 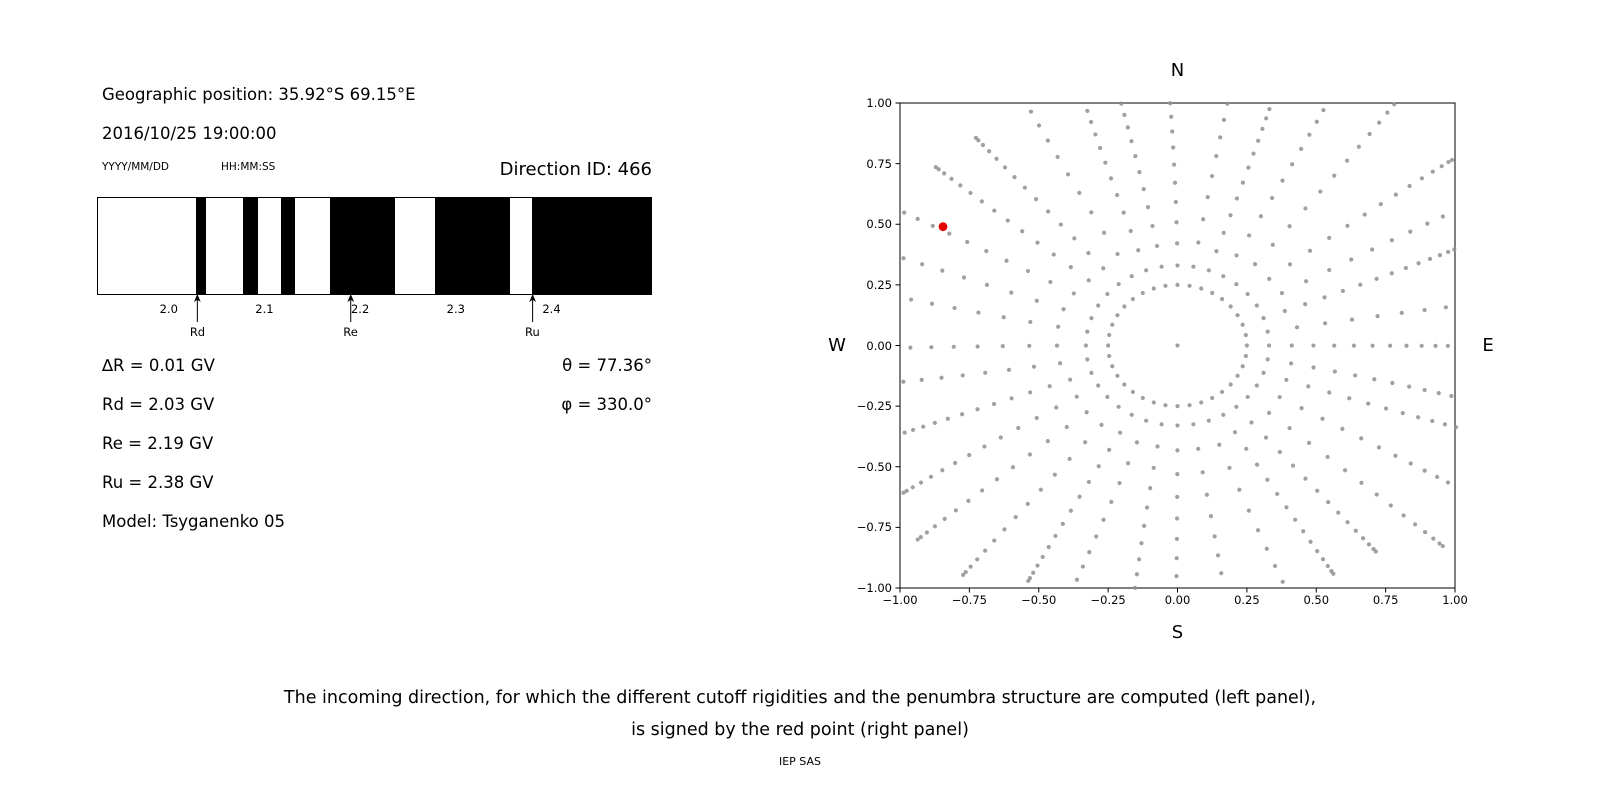 What do you see at coordinates (879, 345) in the screenshot?
I see `y-tick-label: 0.00` at bounding box center [879, 345].